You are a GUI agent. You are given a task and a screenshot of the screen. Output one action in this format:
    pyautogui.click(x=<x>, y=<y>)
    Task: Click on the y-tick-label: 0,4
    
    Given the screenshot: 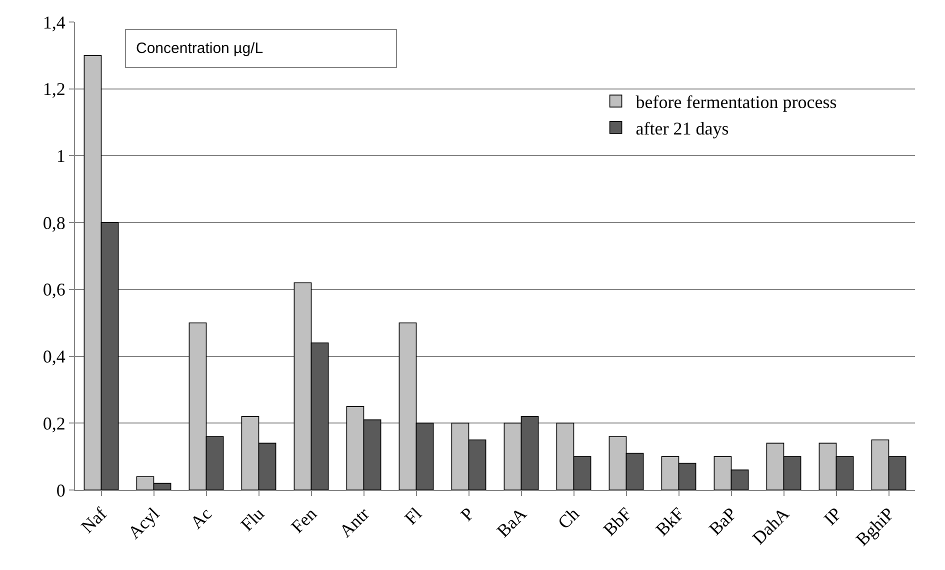 What is the action you would take?
    pyautogui.click(x=54, y=356)
    